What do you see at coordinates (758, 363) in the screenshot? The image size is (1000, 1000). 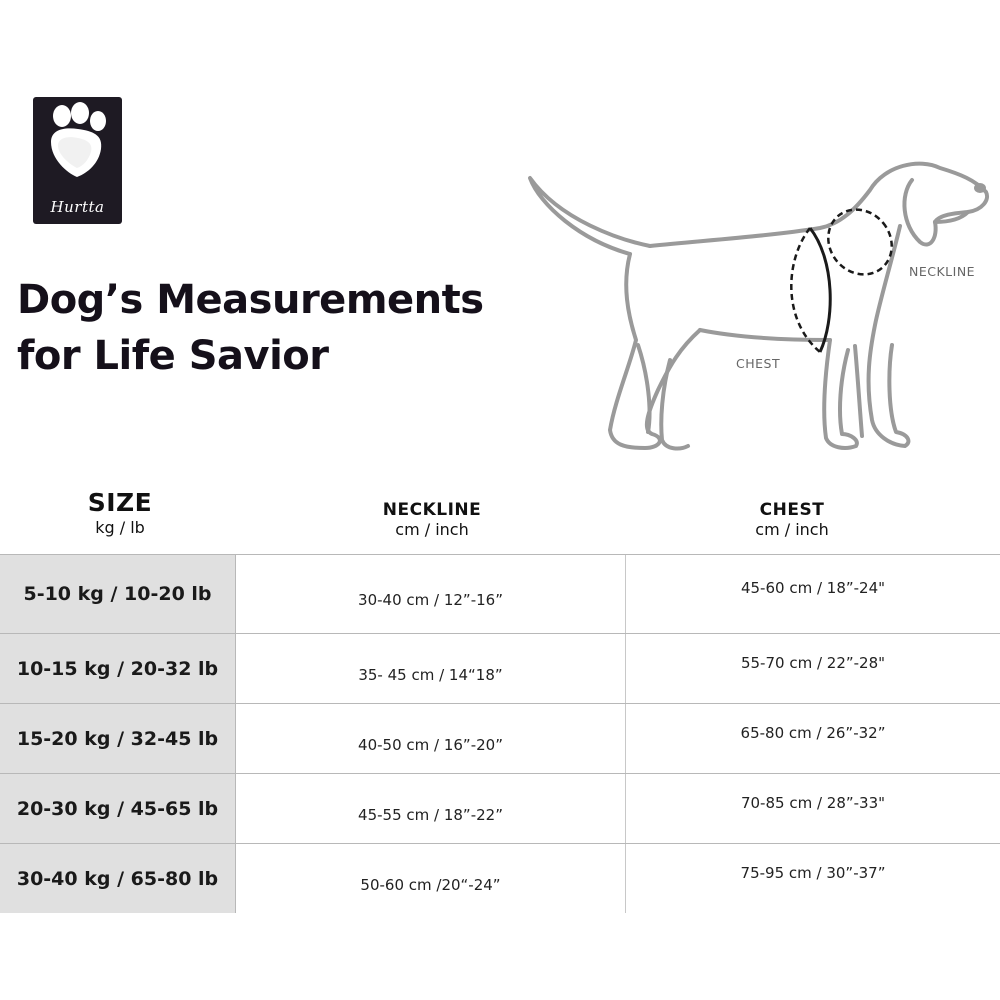 I see `chest-label: CHEST` at bounding box center [758, 363].